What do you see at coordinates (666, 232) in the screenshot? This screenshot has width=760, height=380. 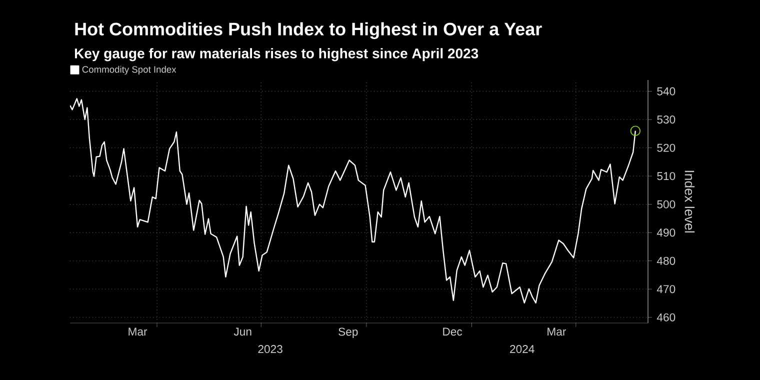 I see `y-tick-label: 490` at bounding box center [666, 232].